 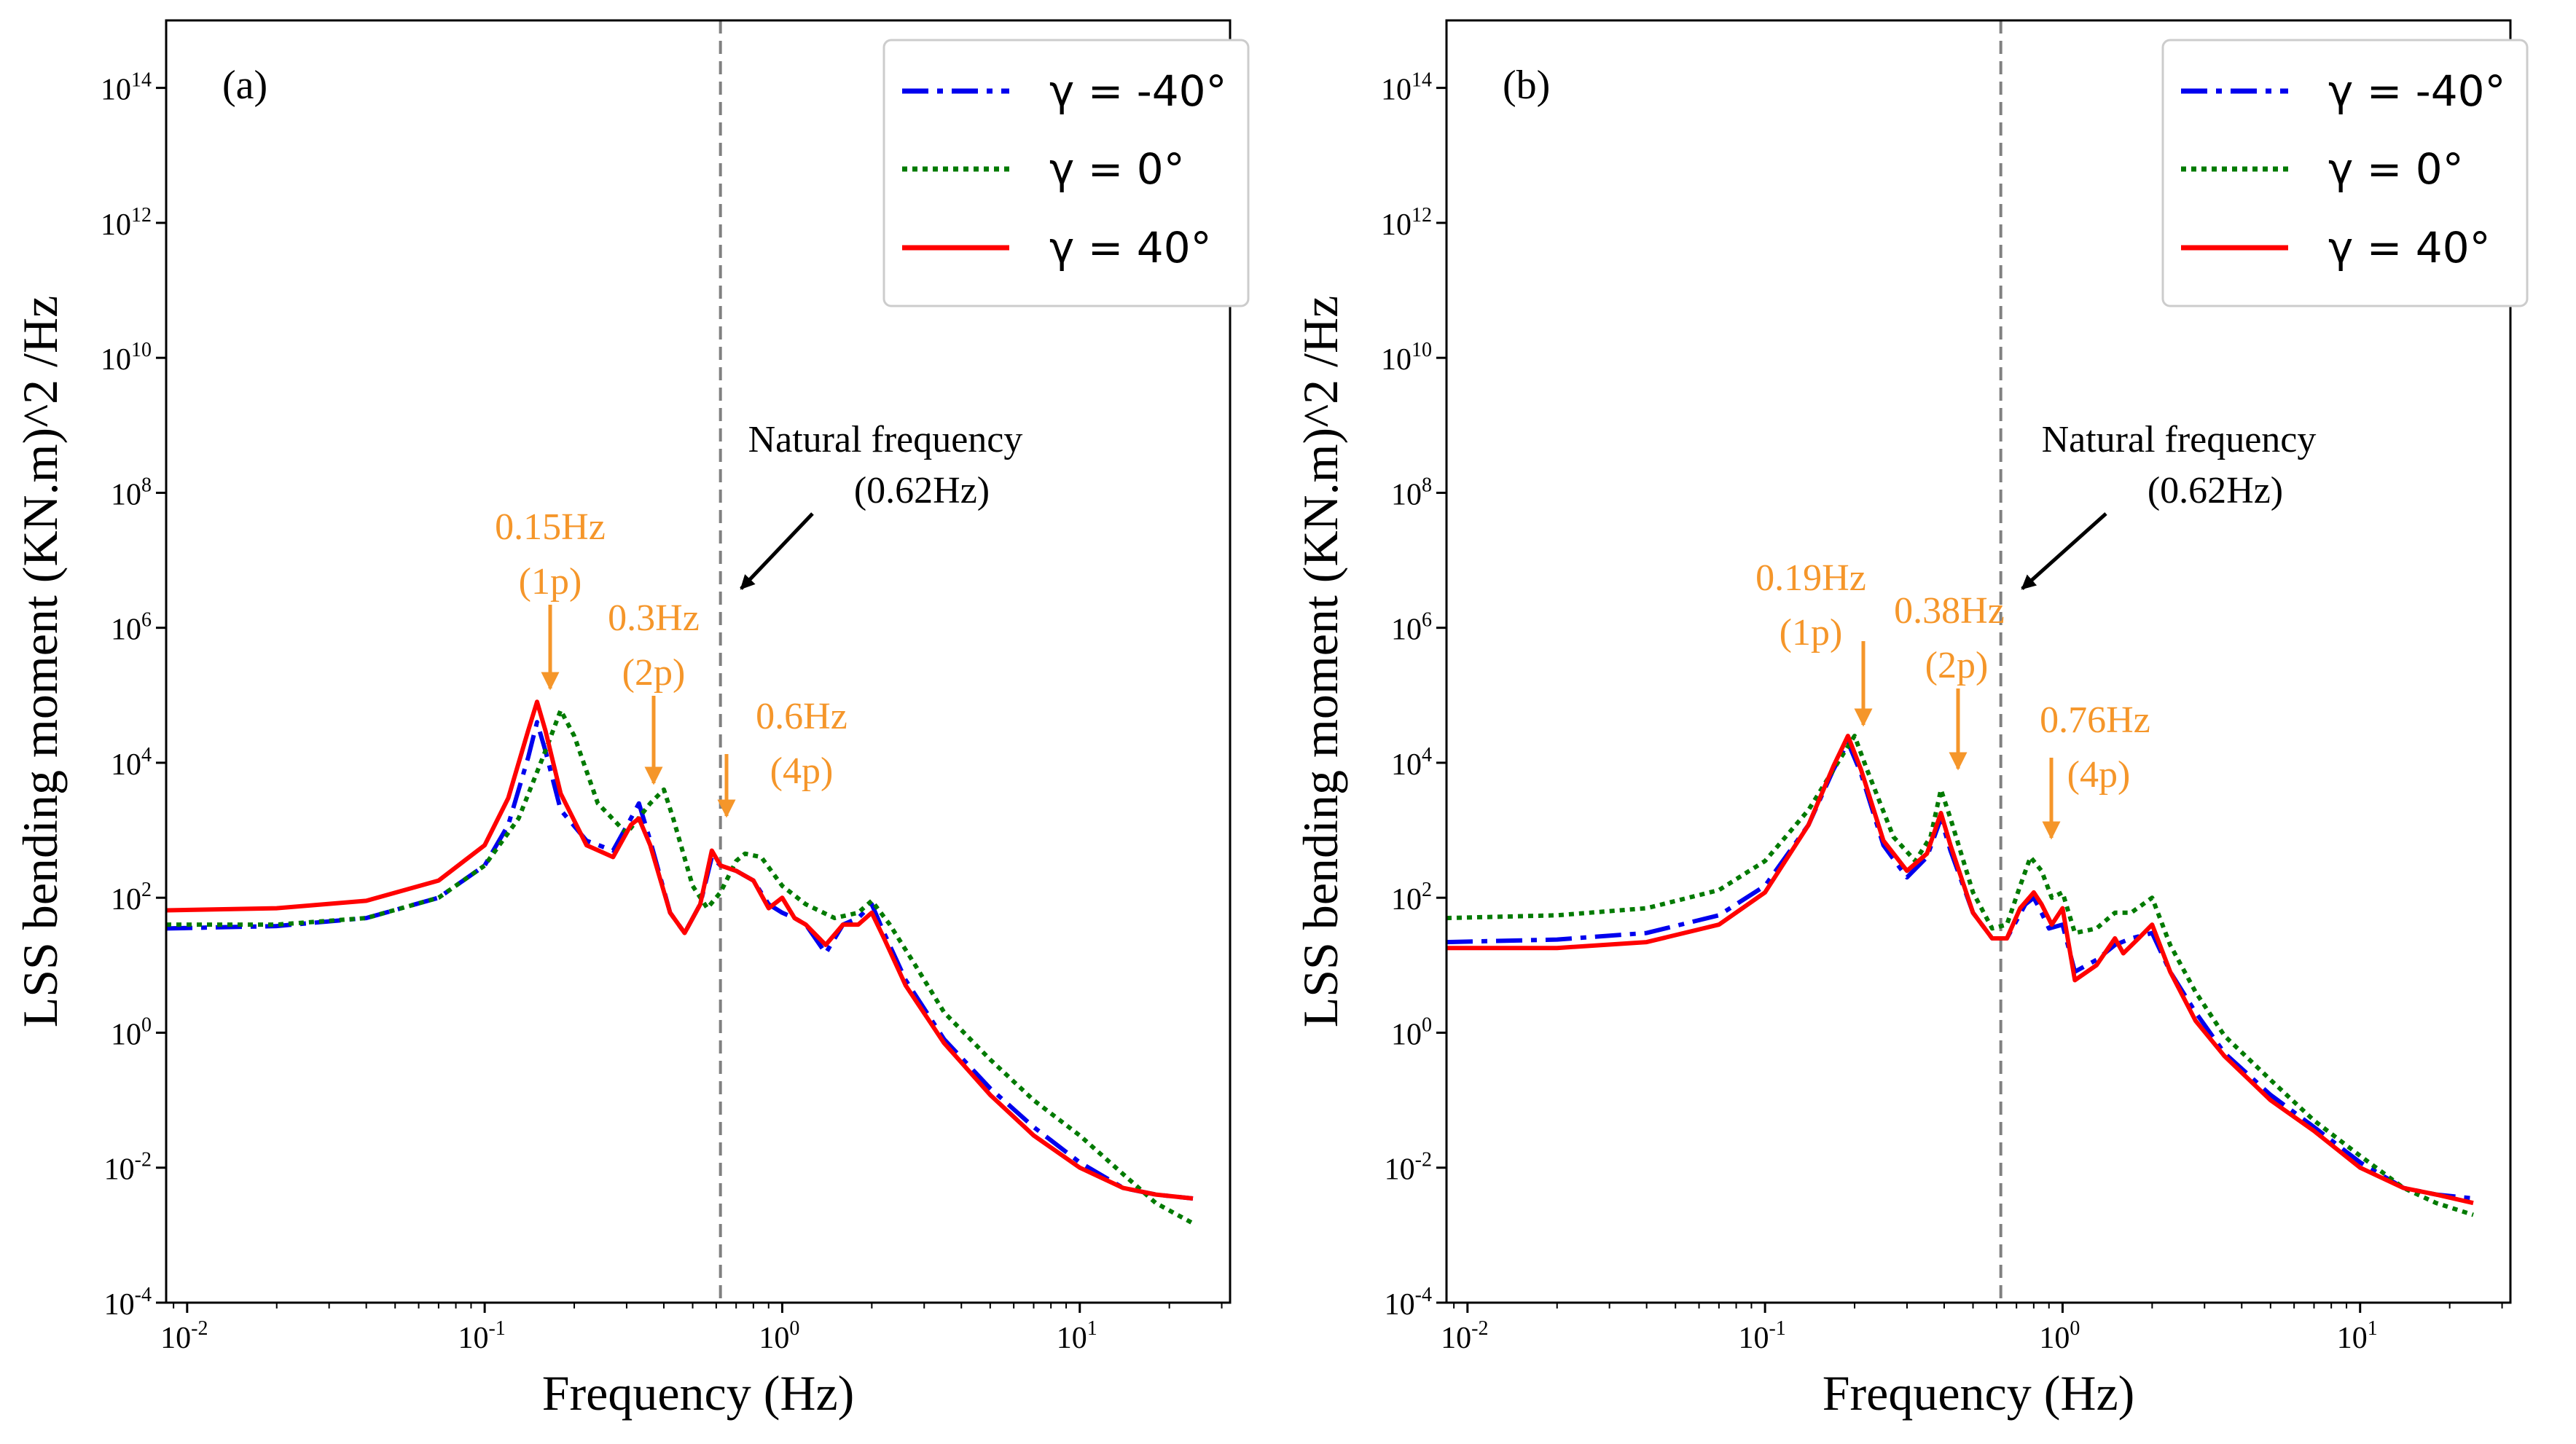 I want to click on annotation-1p: 0.15Hz (1p), so click(x=550, y=598).